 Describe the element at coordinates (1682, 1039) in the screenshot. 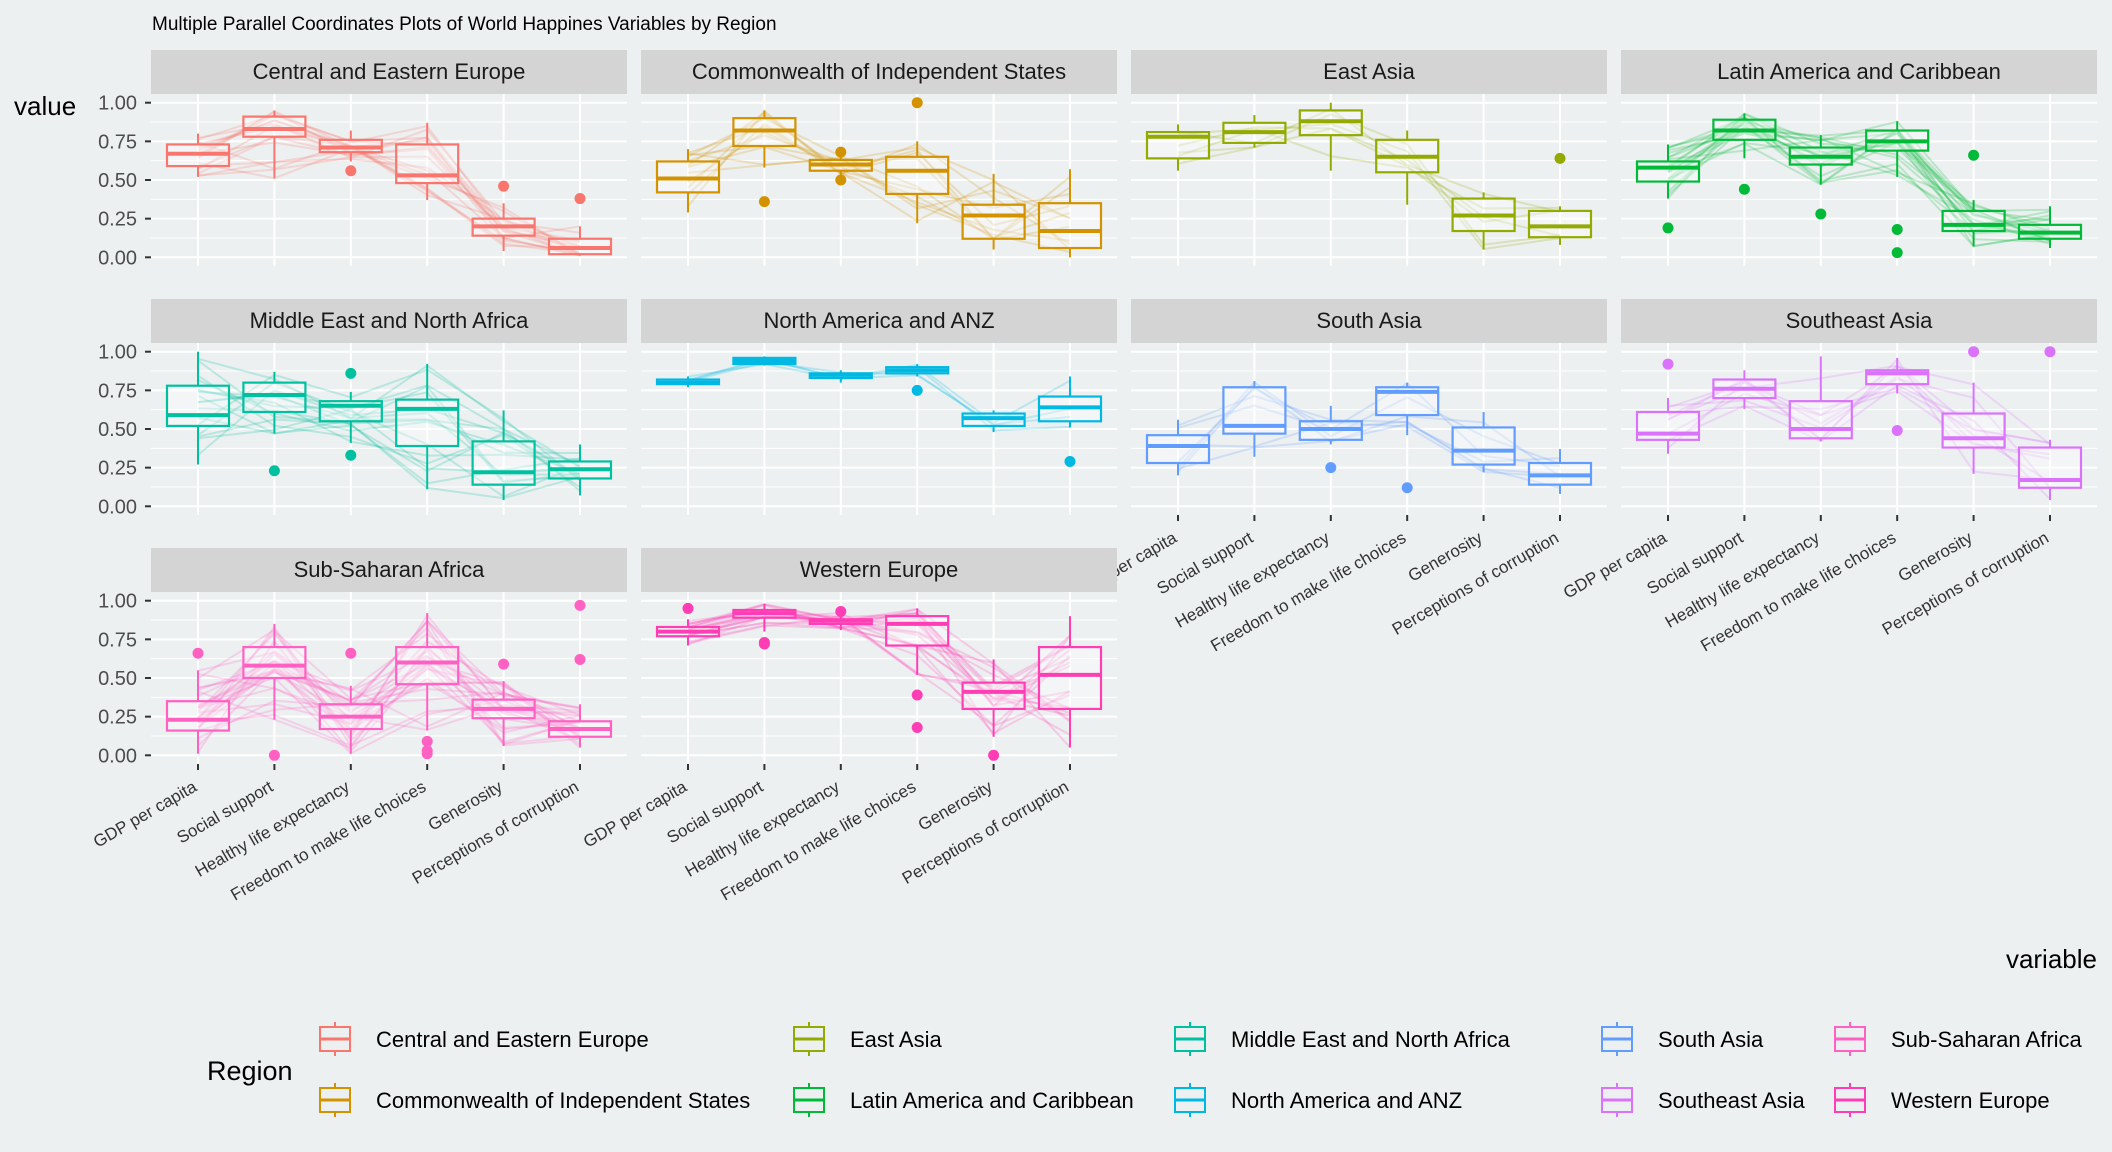

I see `legend-item: South Asia` at that location.